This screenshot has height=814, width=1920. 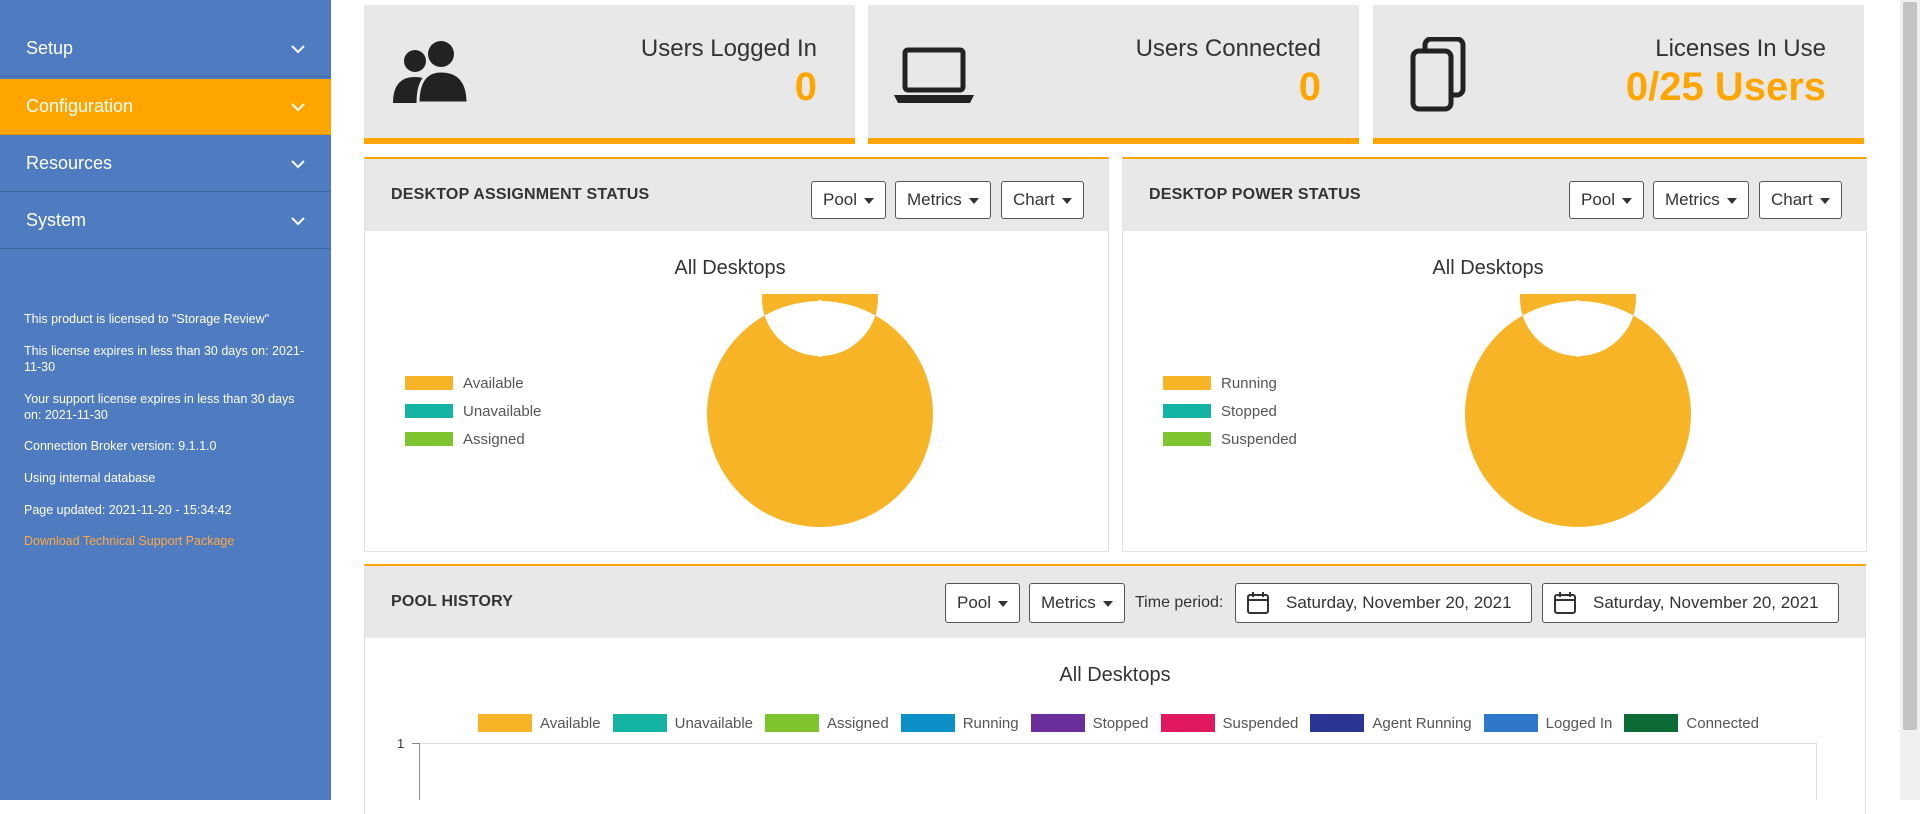 I want to click on panel-title: DESKTOP POWER STATUS, so click(x=1255, y=194).